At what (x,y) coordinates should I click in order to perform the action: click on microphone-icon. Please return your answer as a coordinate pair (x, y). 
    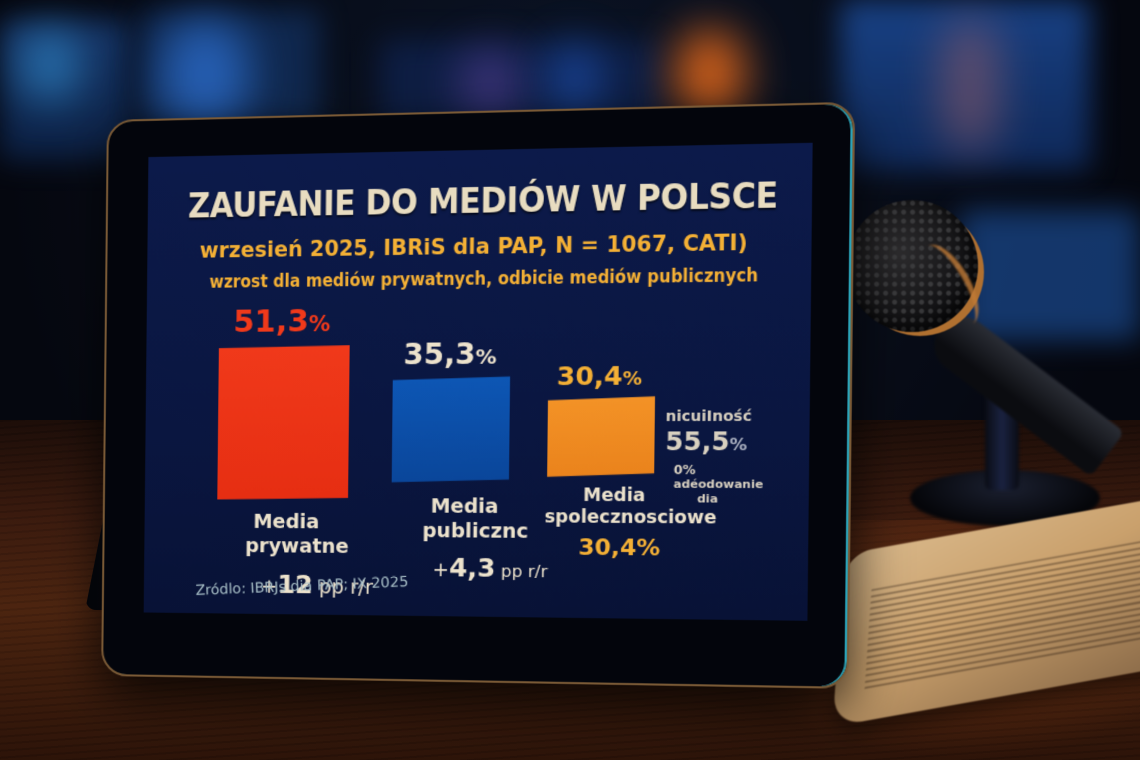
    Looking at the image, I should click on (912, 266).